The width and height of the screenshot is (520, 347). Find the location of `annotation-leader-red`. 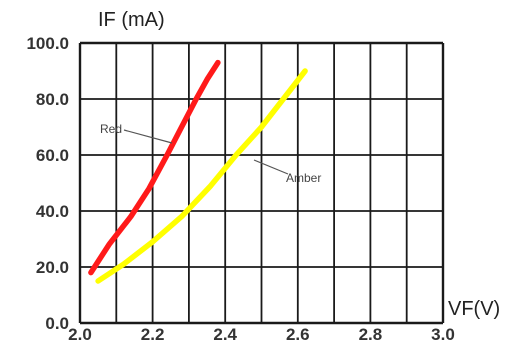

annotation-leader-red is located at coordinates (148, 136).